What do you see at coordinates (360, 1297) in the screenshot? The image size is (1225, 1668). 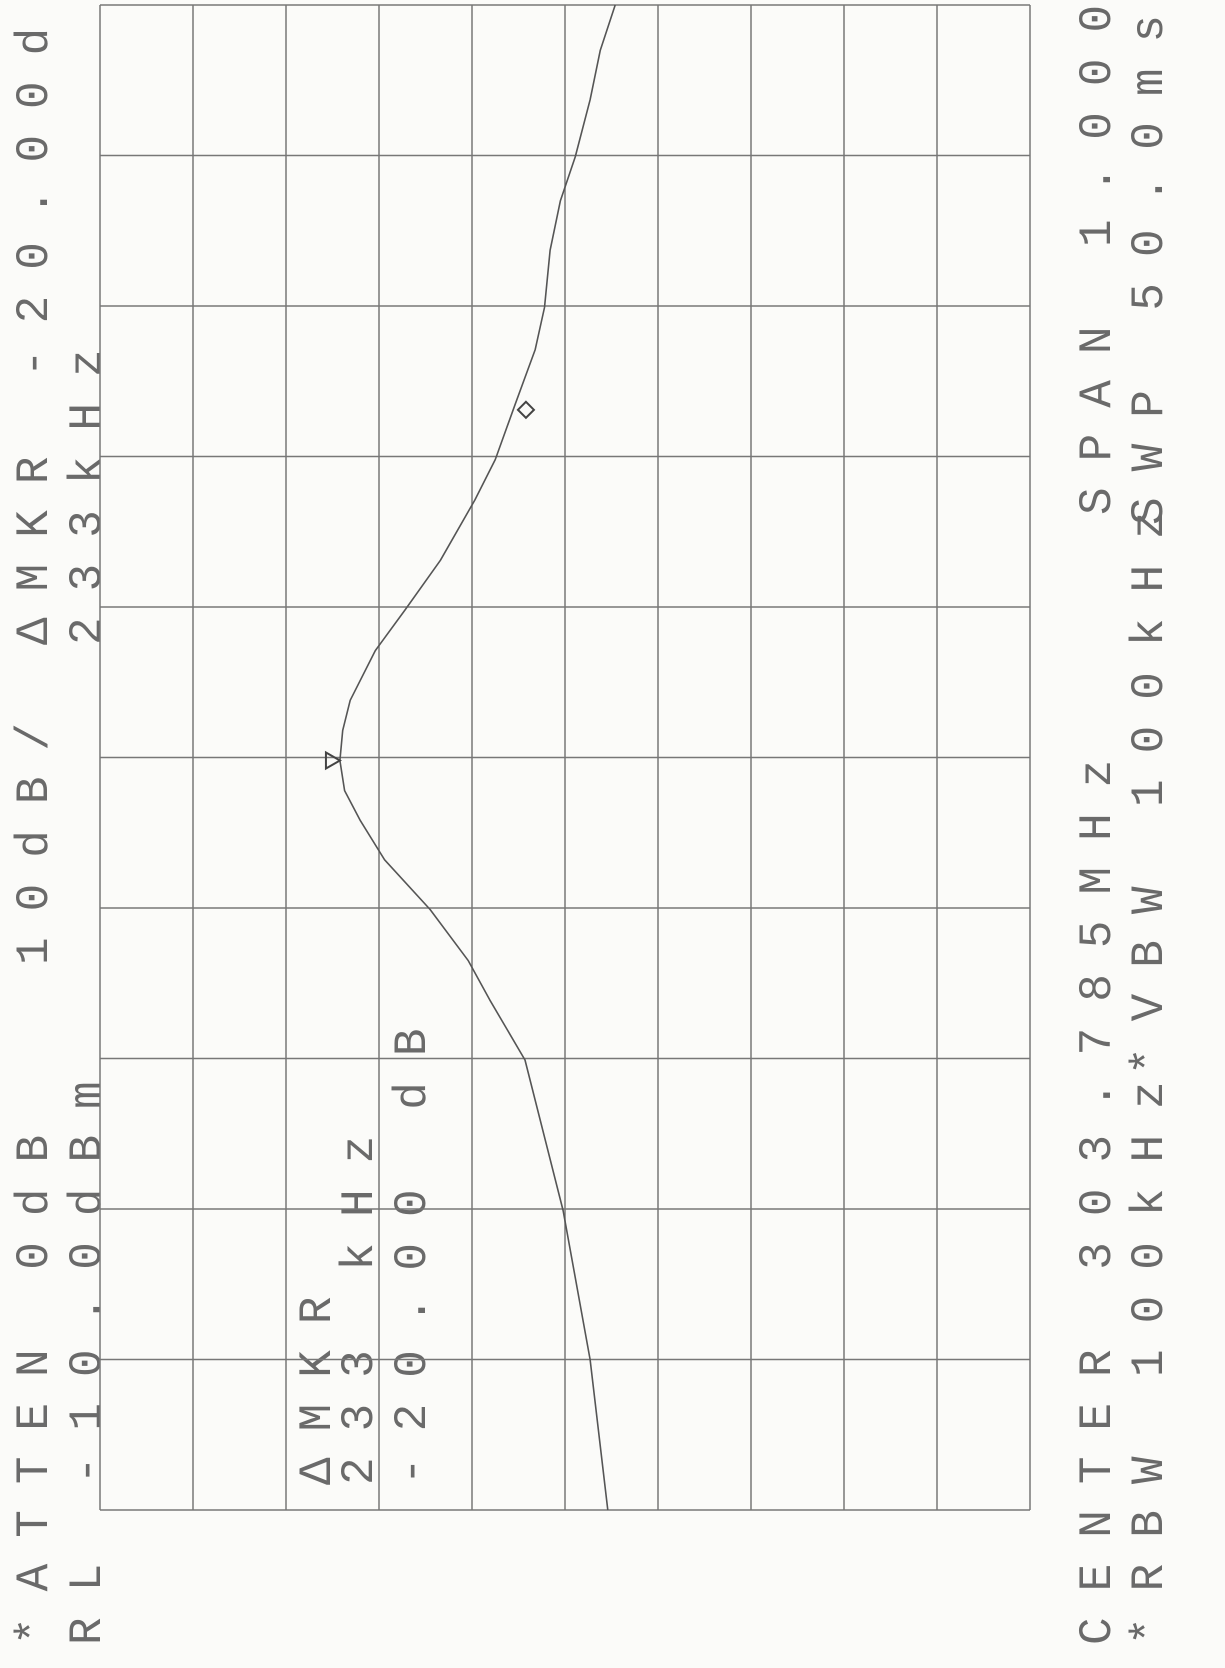 I see `delta-marker-freq: 233 kHz` at bounding box center [360, 1297].